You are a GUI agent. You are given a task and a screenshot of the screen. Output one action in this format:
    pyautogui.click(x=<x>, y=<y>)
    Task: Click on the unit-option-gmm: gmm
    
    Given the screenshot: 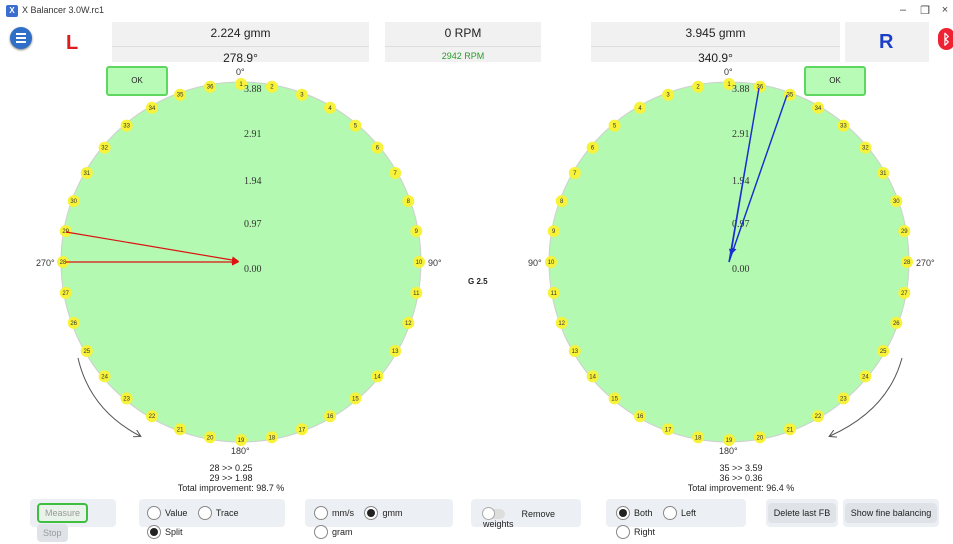 What is the action you would take?
    pyautogui.click(x=383, y=513)
    